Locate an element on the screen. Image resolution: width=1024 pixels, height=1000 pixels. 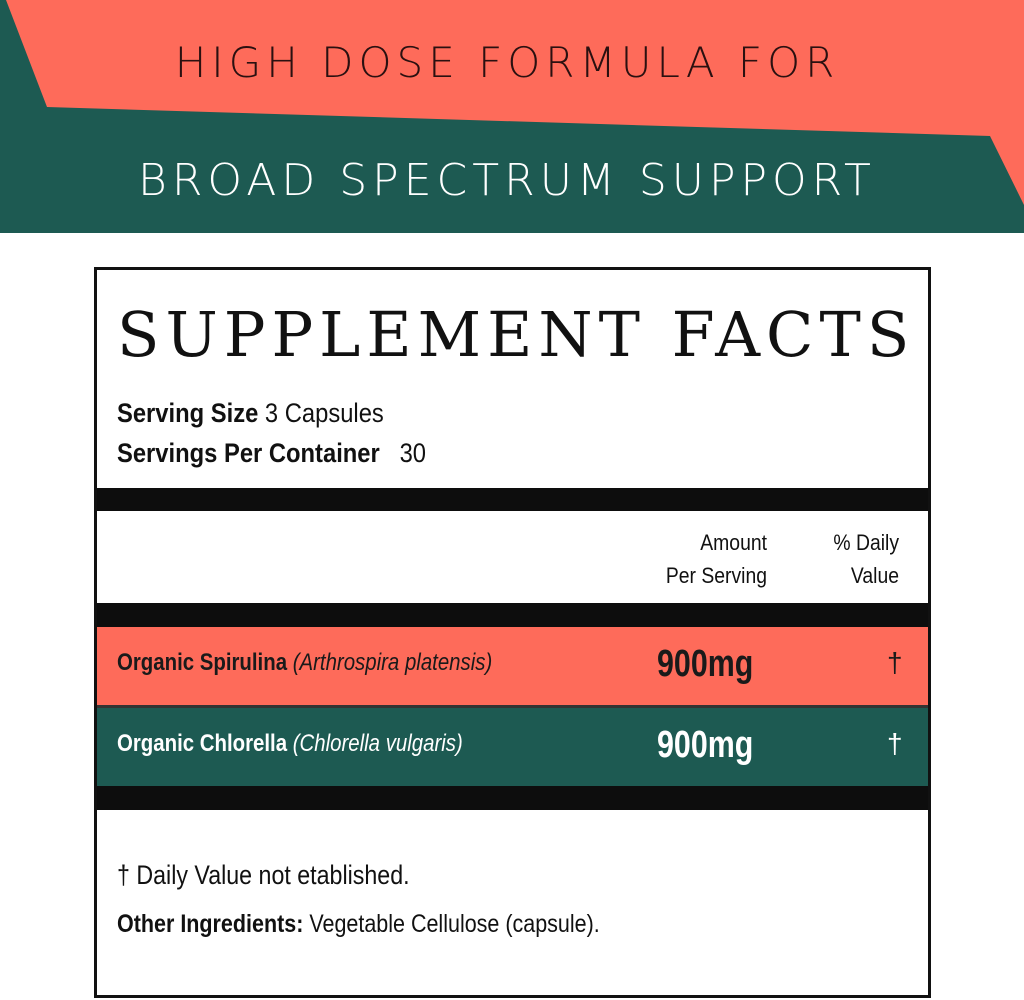
row-divider is located at coordinates (512, 706).